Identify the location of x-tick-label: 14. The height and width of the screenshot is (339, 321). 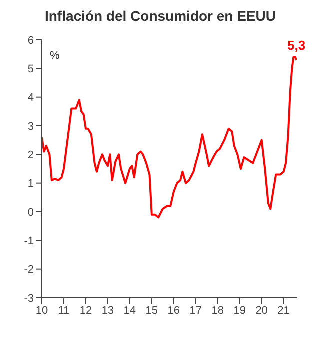
(130, 310).